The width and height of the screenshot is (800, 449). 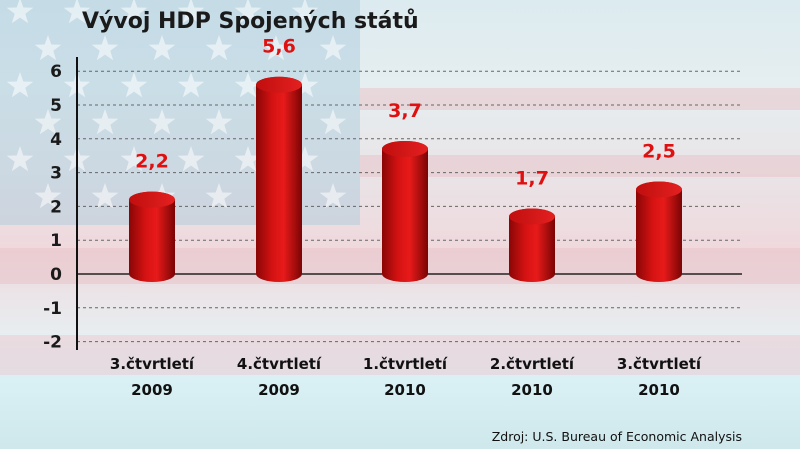 I want to click on y-tick-label: 3, so click(x=56, y=174).